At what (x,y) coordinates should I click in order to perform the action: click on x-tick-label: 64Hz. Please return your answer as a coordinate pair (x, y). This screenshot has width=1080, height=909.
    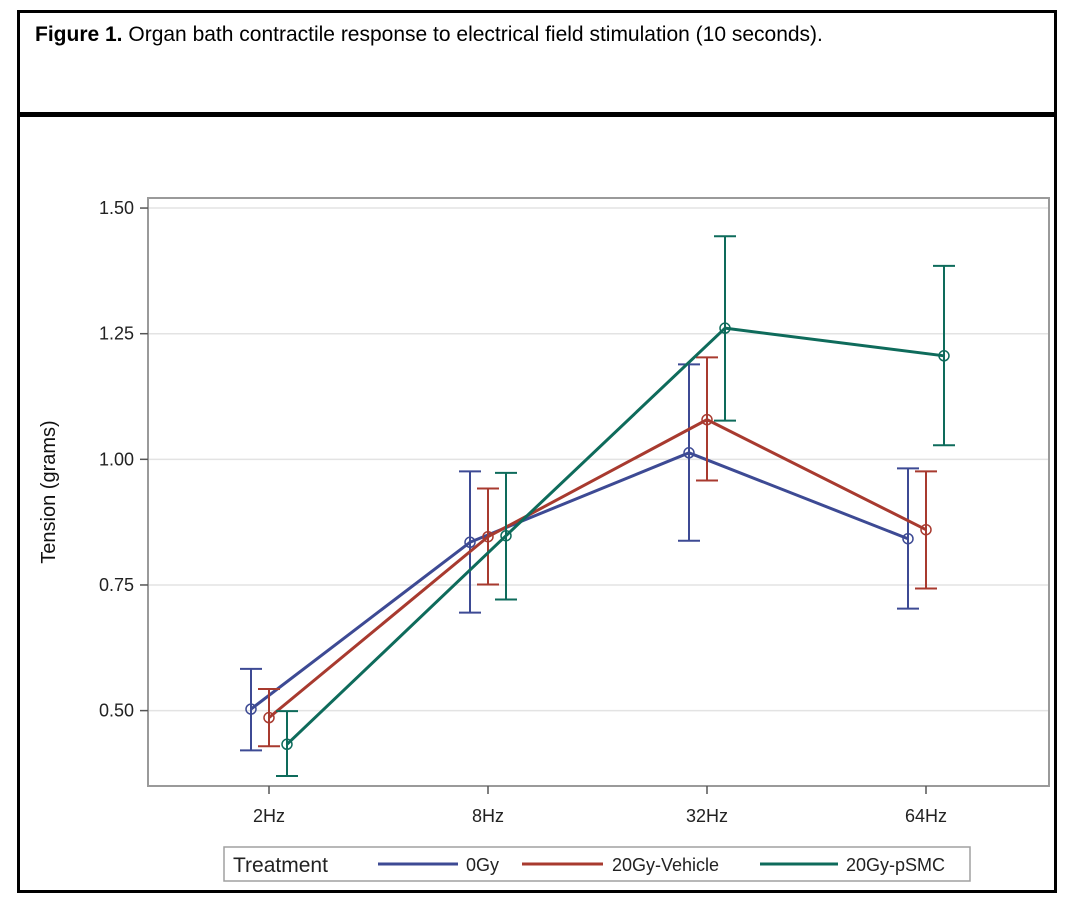
    Looking at the image, I should click on (926, 816).